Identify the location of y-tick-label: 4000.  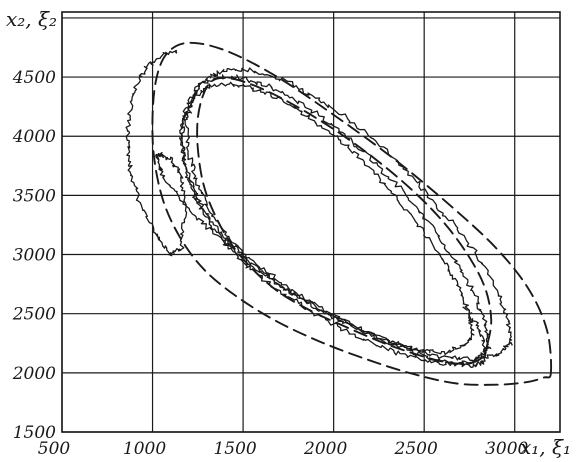
(34, 137).